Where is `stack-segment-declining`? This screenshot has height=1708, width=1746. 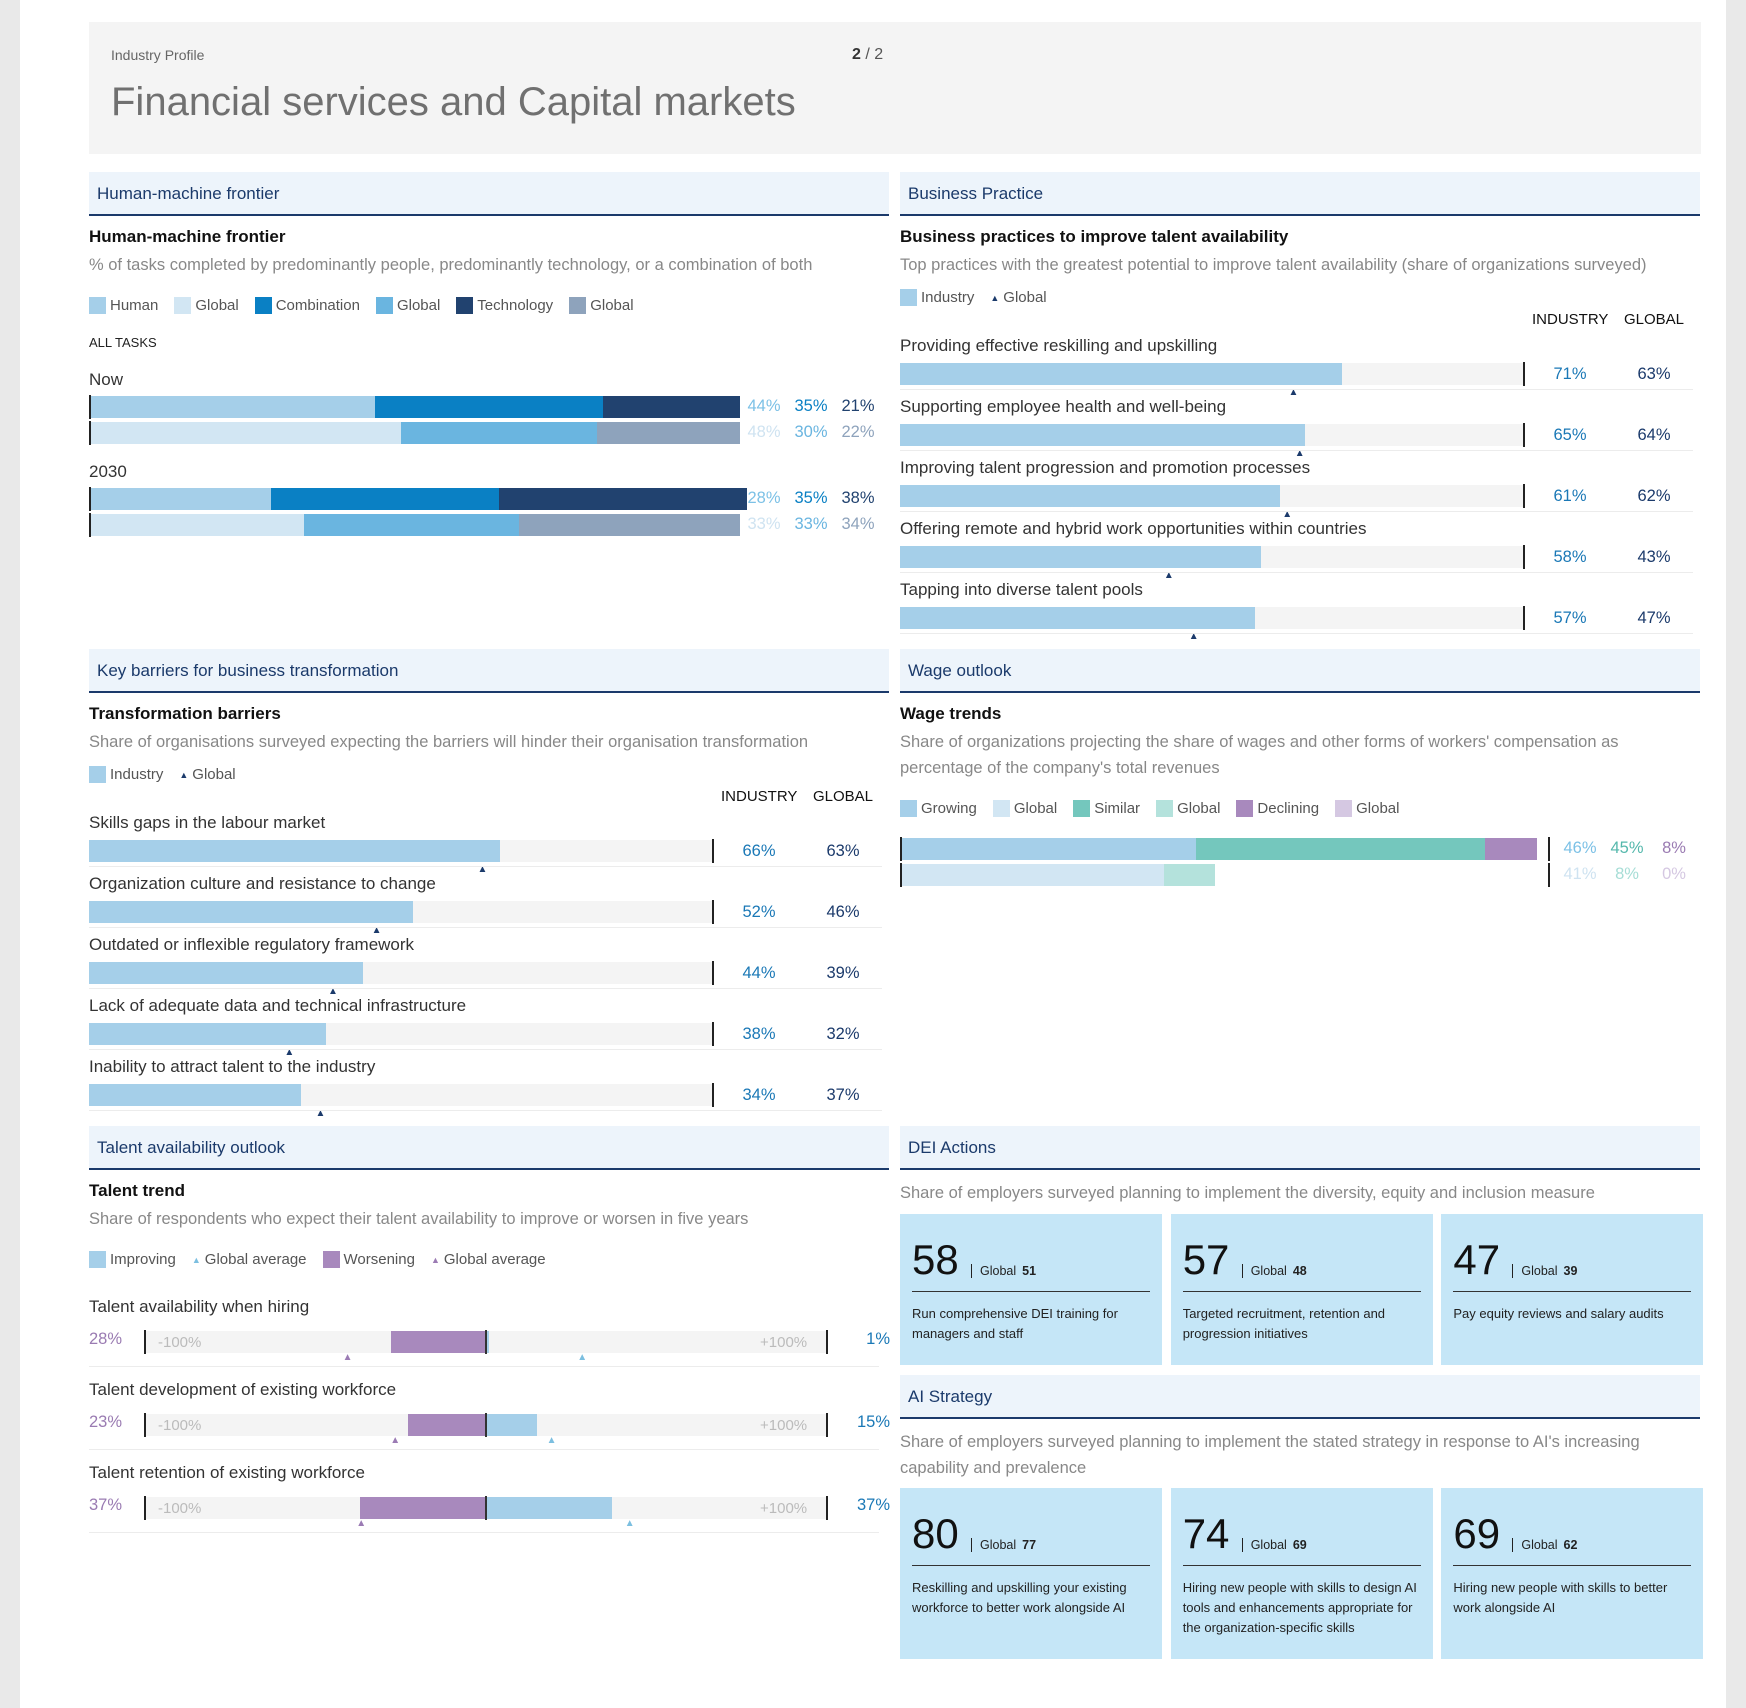
stack-segment-declining is located at coordinates (1511, 849).